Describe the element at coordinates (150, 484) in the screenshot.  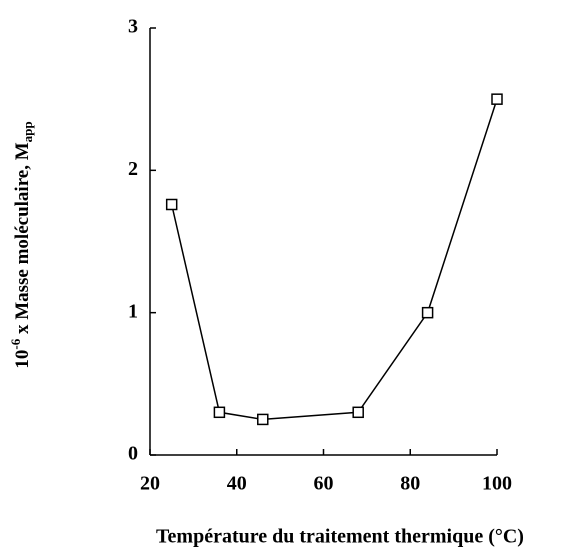
I see `x-tick-label: 20` at that location.